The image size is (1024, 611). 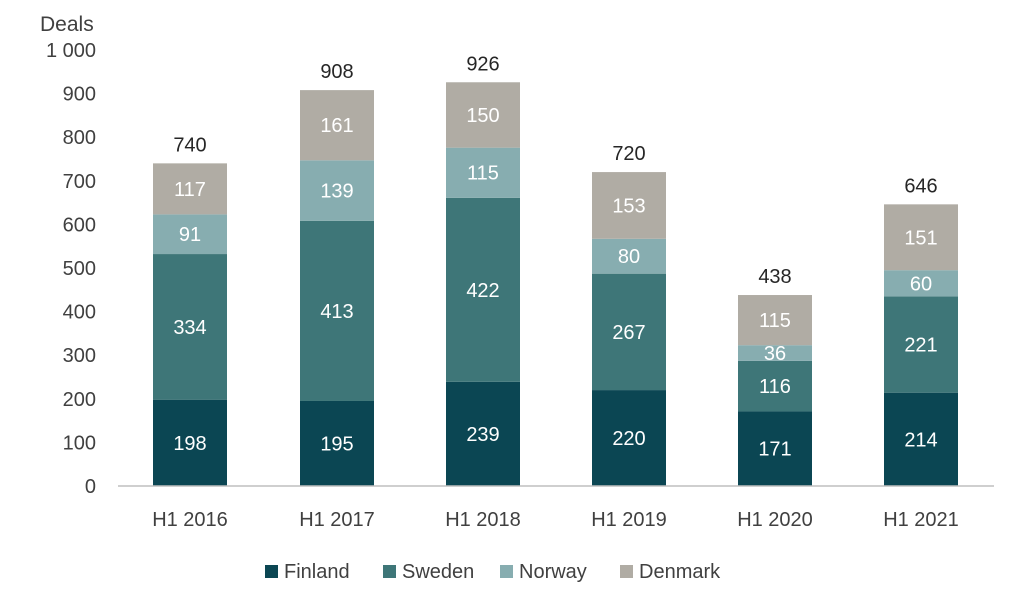 What do you see at coordinates (629, 520) in the screenshot?
I see `x-tick-label: H1 2019` at bounding box center [629, 520].